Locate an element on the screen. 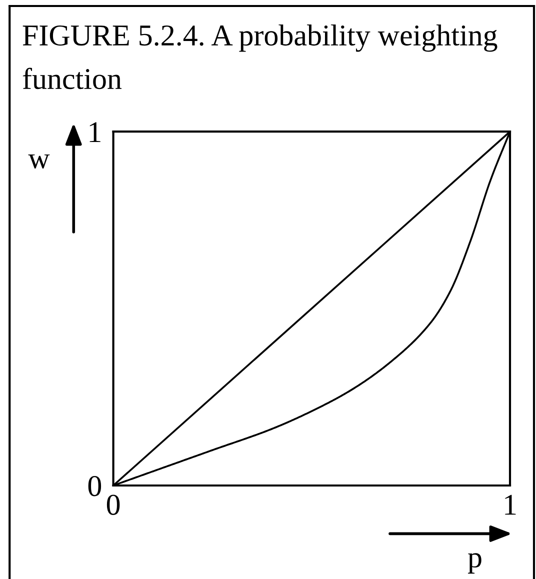 The width and height of the screenshot is (536, 579). x-axis-title: p is located at coordinates (475, 563).